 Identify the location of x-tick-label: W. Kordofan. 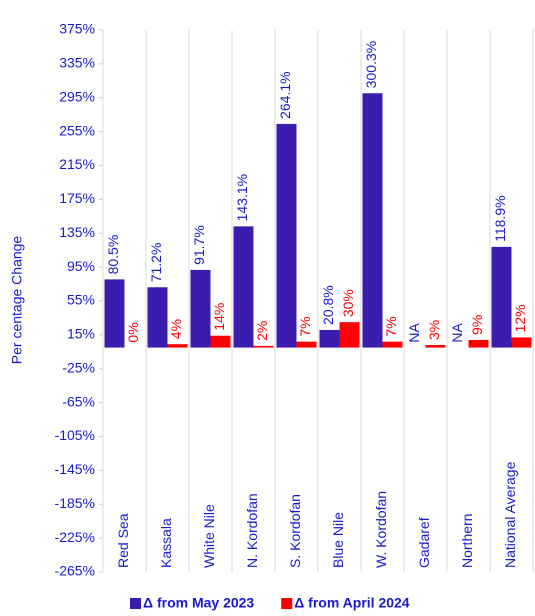
(381, 529).